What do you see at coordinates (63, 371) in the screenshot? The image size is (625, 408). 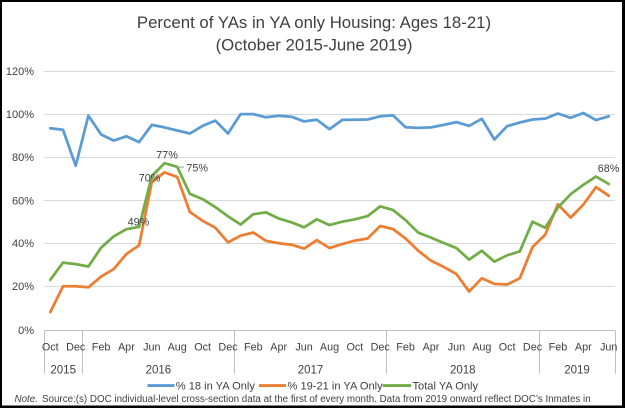 I see `svg-text: 2015` at bounding box center [63, 371].